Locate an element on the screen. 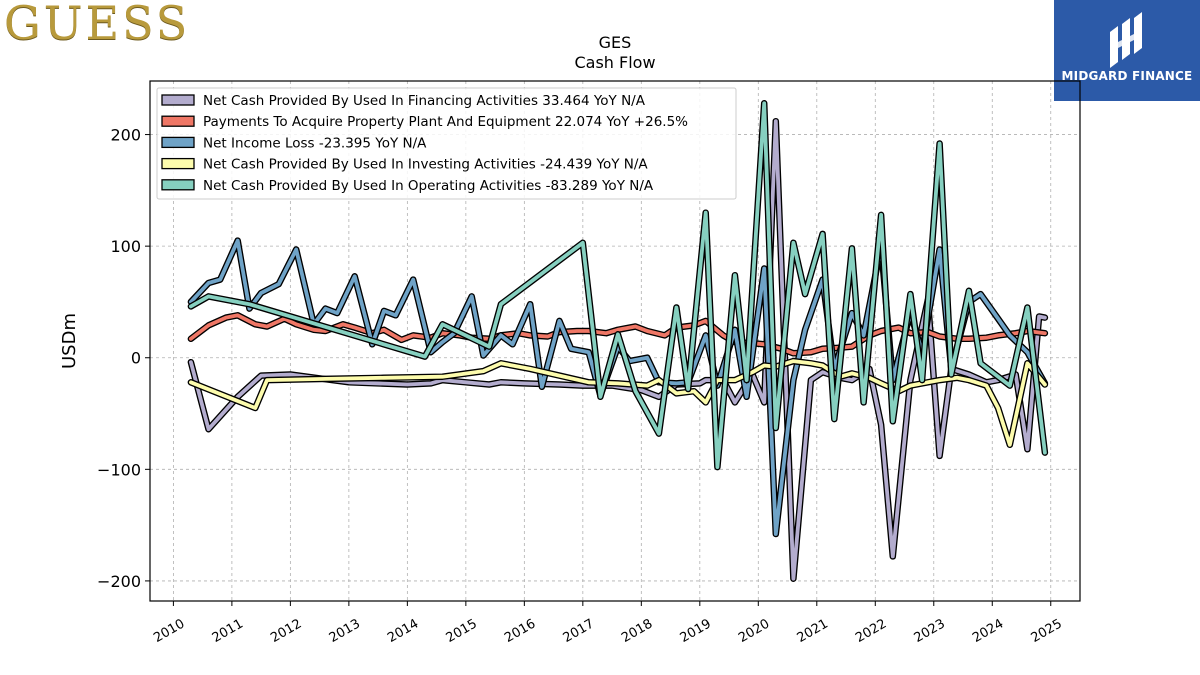  x-tick-label: 2018 is located at coordinates (637, 631).